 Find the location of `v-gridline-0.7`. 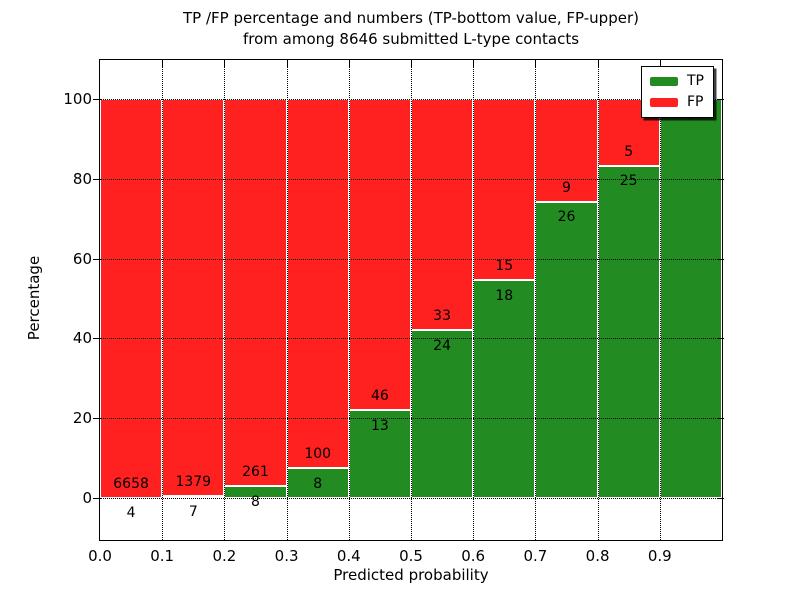

v-gridline-0.7 is located at coordinates (536, 300).